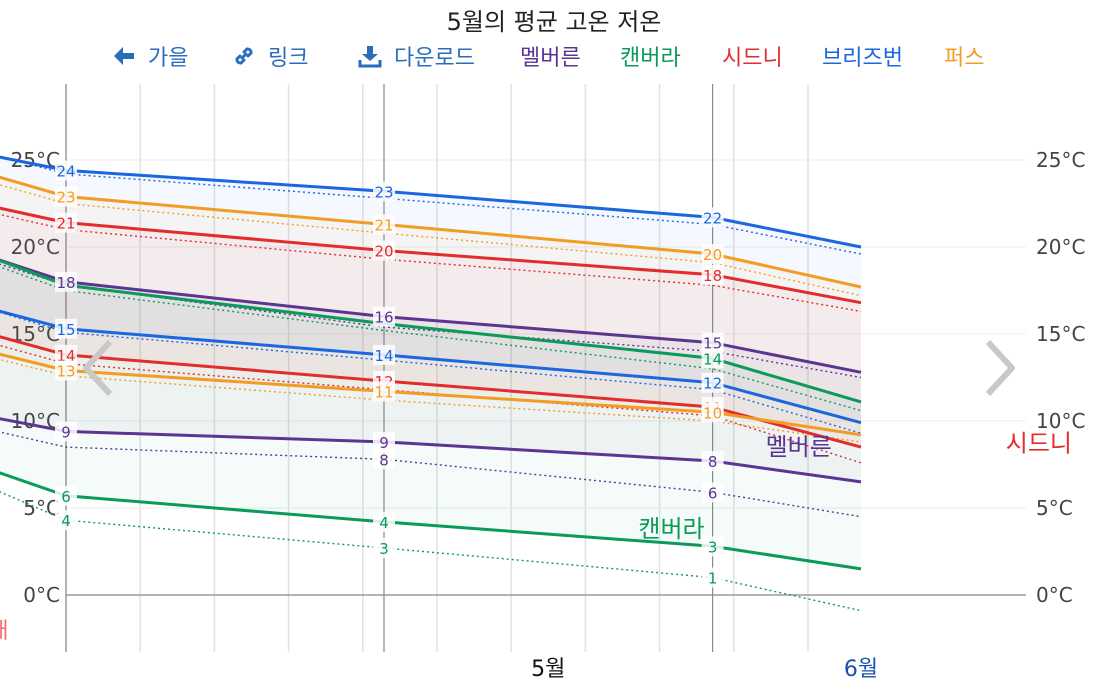  I want to click on arrow-left-icon, so click(124, 56).